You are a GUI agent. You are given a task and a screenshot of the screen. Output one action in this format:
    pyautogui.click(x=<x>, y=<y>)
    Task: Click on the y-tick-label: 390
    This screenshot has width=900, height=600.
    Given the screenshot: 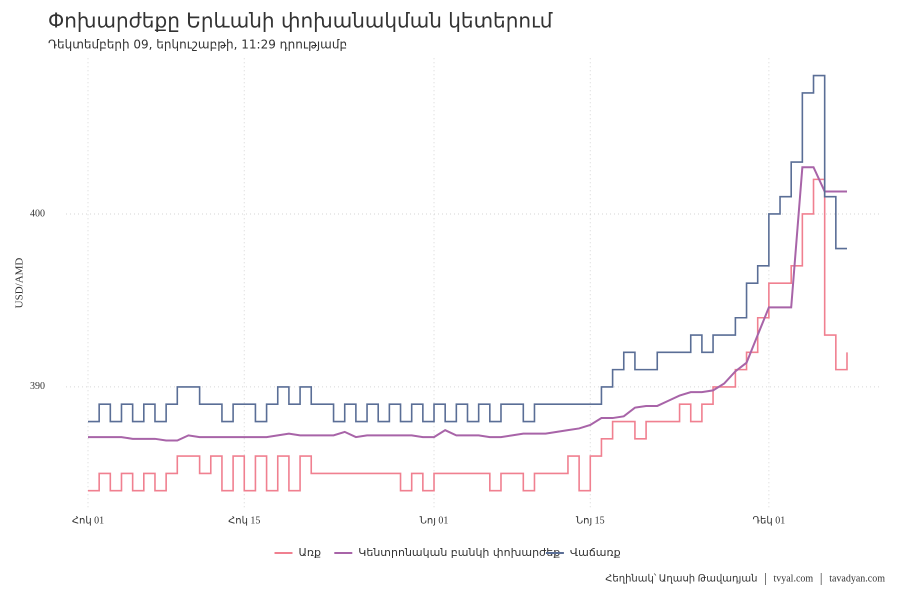 What is the action you would take?
    pyautogui.click(x=37, y=386)
    